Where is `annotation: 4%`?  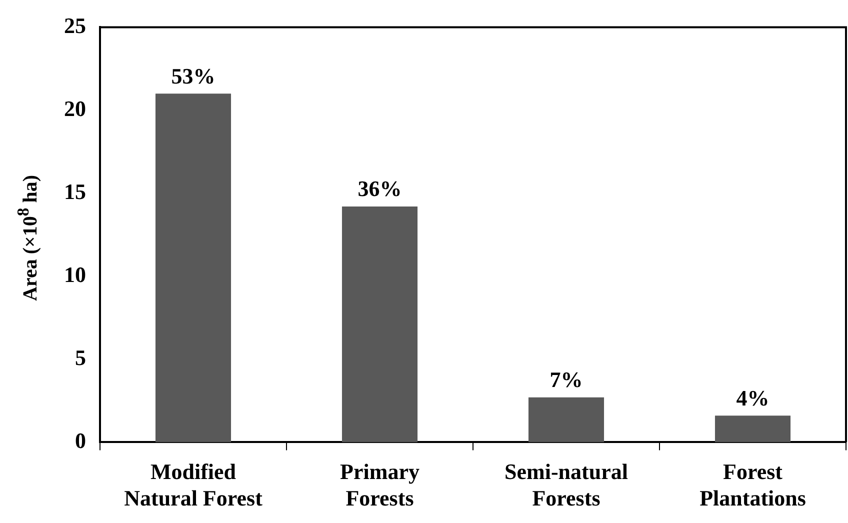 annotation: 4% is located at coordinates (753, 397).